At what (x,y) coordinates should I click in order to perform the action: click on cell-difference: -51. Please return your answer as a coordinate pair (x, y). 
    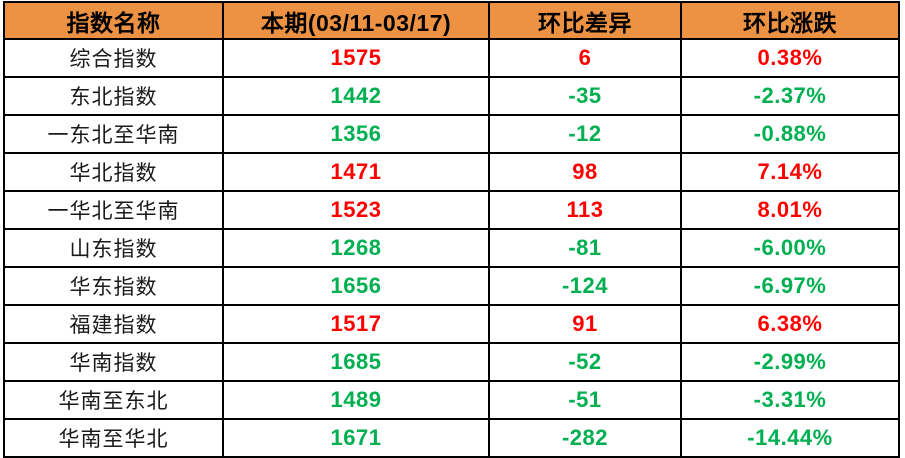
    Looking at the image, I should click on (585, 400).